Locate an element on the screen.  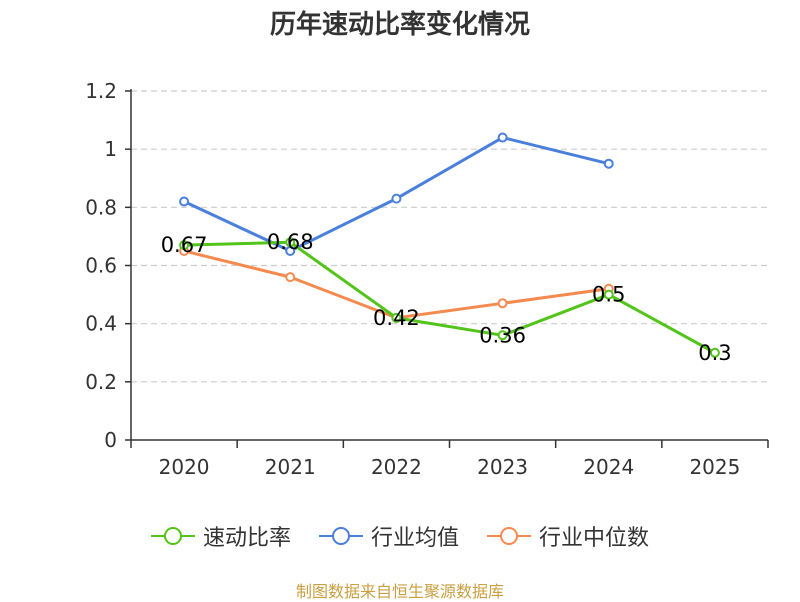
legend-label-quick-ratio: 速动比率 is located at coordinates (246, 538).